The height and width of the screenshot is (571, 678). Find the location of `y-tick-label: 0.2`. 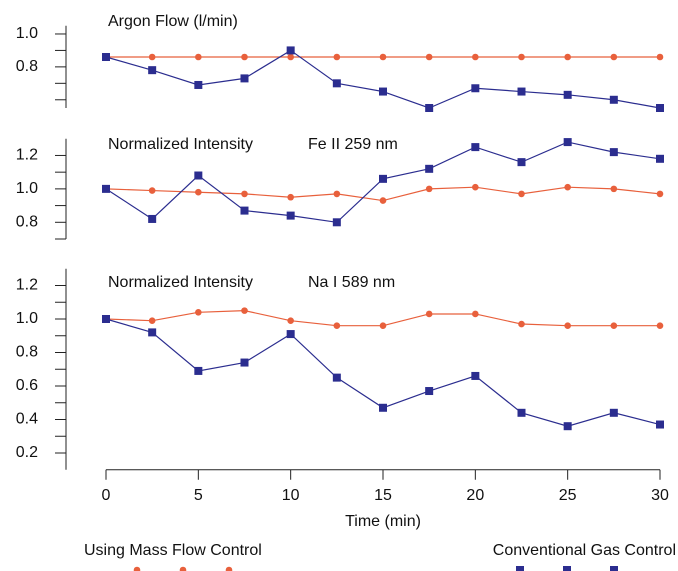

y-tick-label: 0.2 is located at coordinates (27, 452).